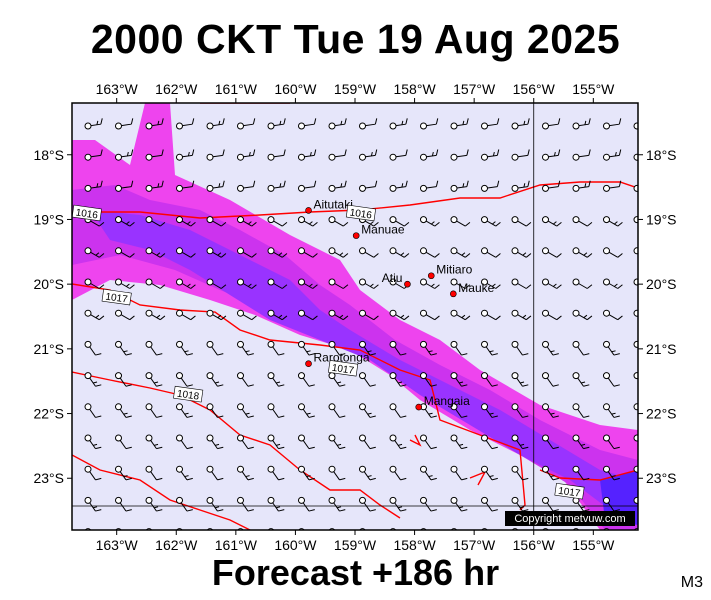 The height and width of the screenshot is (600, 711). I want to click on town-aitutaki: Aitutaki, so click(329, 205).